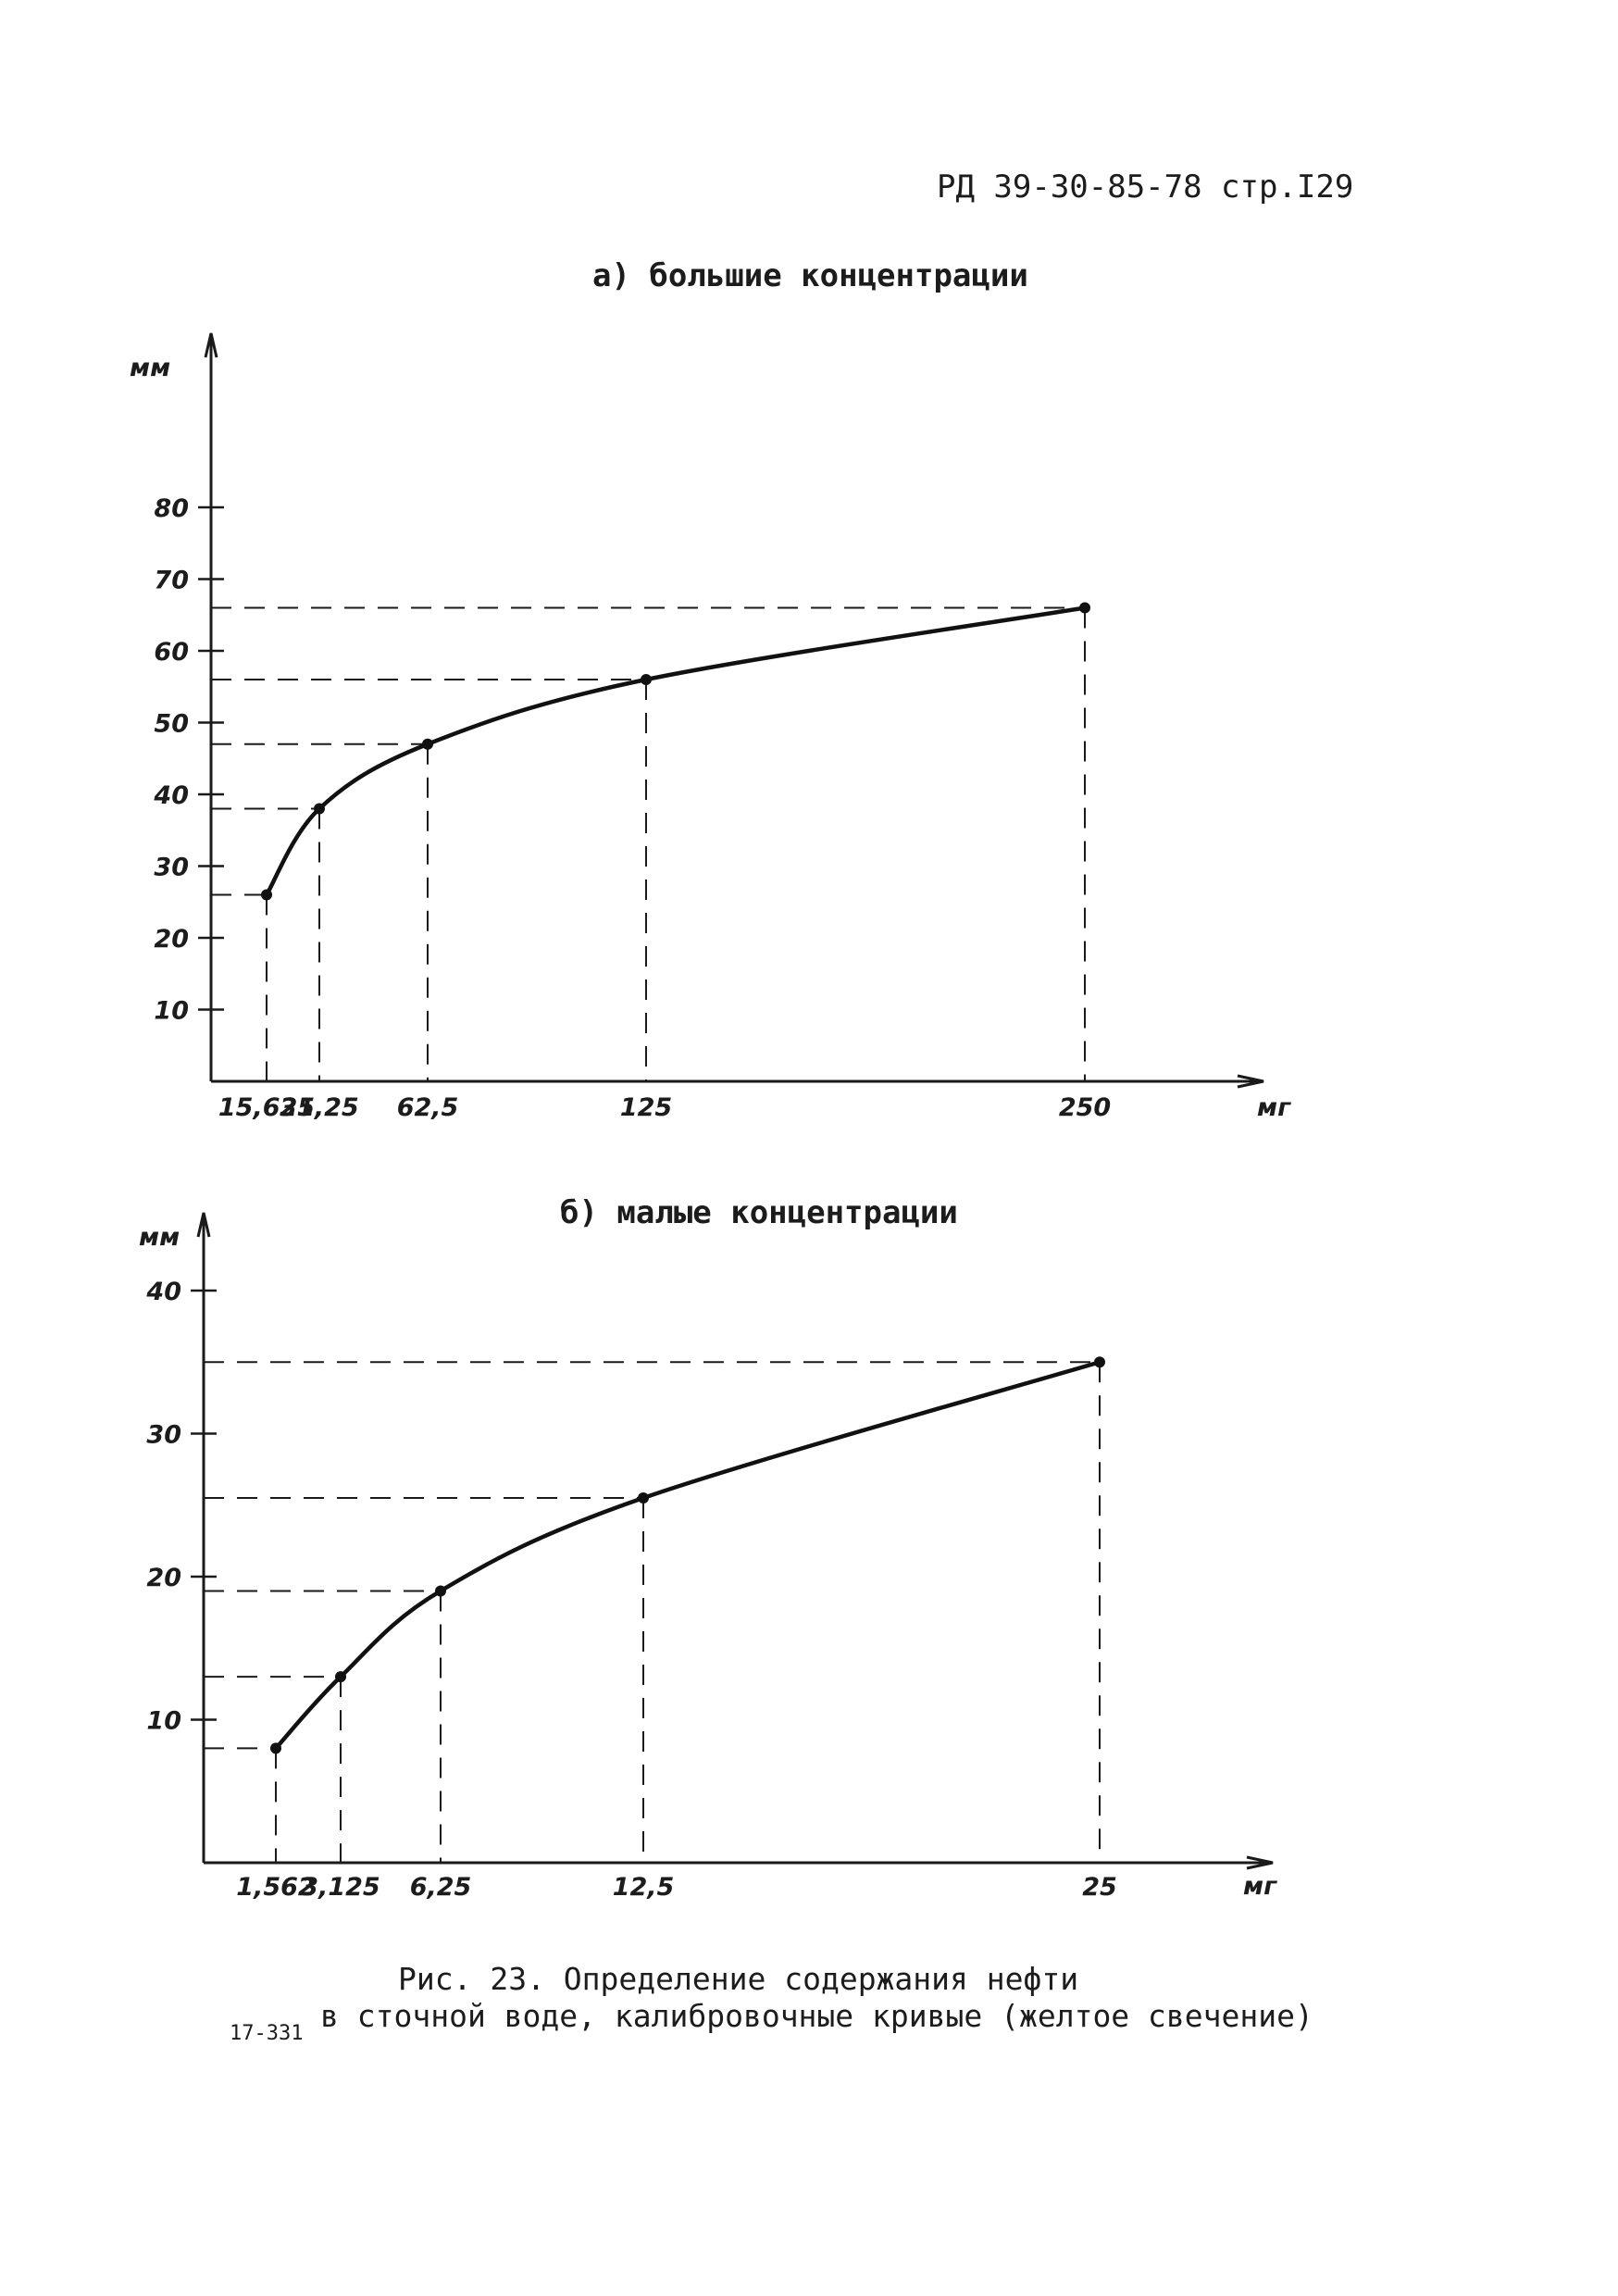  Describe the element at coordinates (267, 2033) in the screenshot. I see `document-code: 17-331` at that location.